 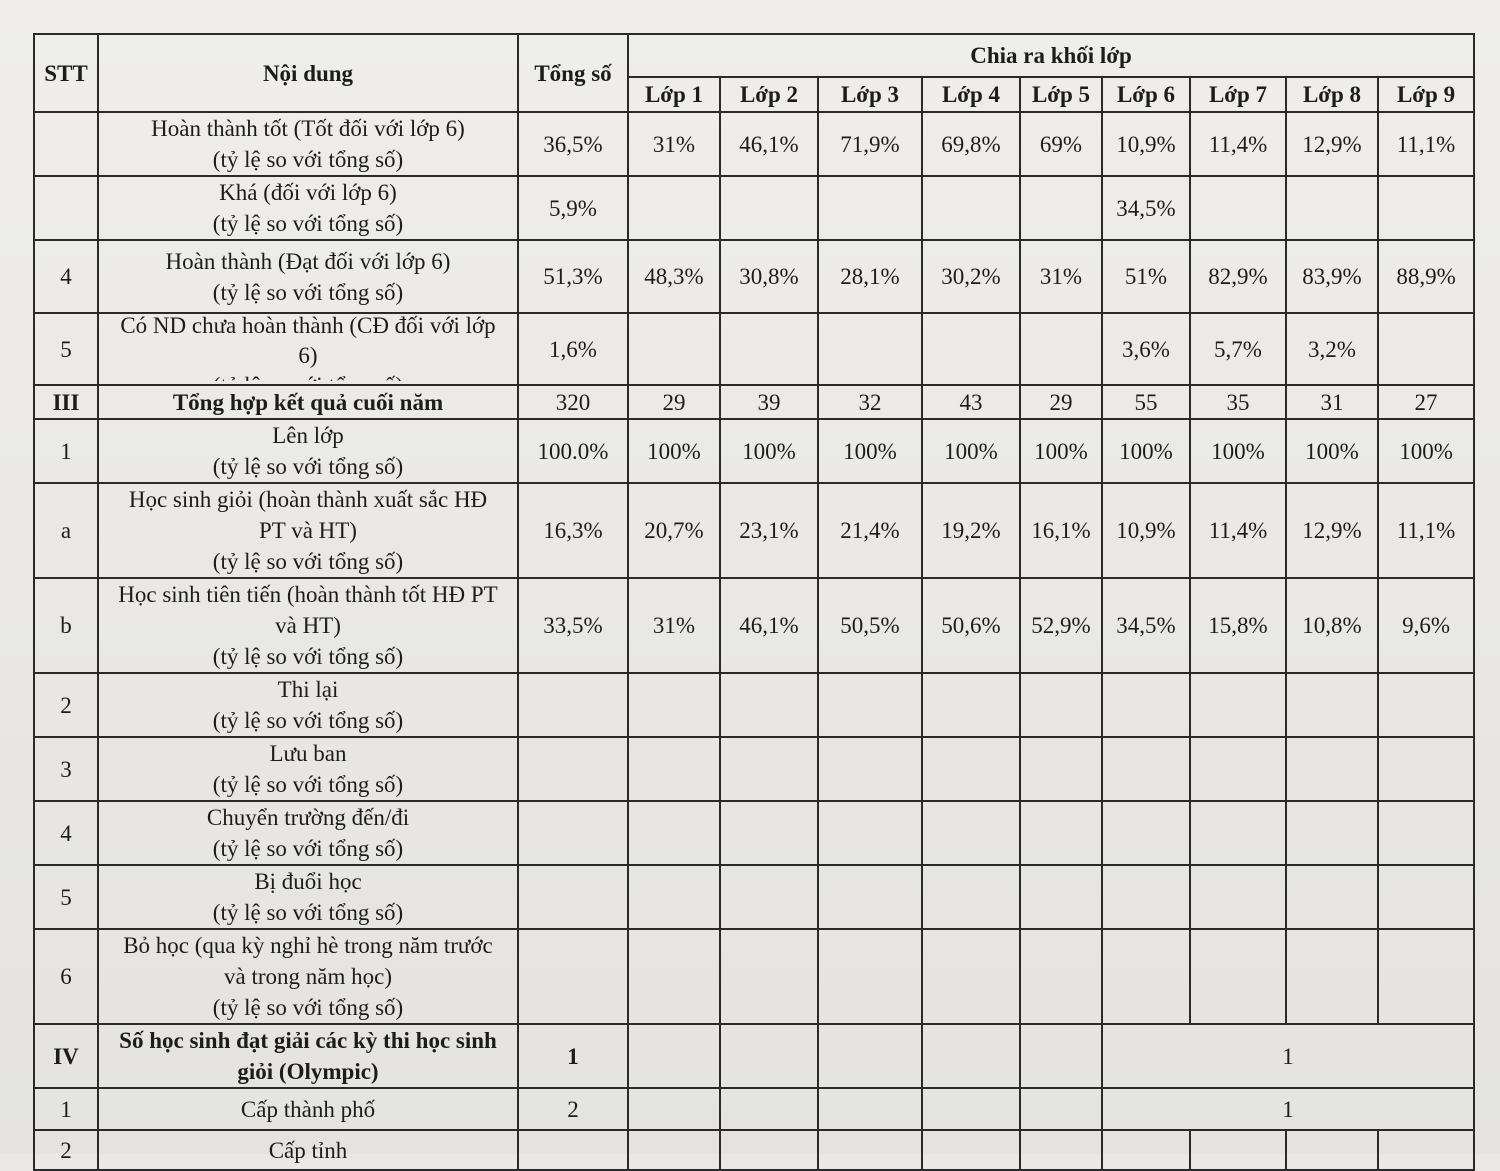 What do you see at coordinates (870, 276) in the screenshot?
I see `grade-cell: 28,1%` at bounding box center [870, 276].